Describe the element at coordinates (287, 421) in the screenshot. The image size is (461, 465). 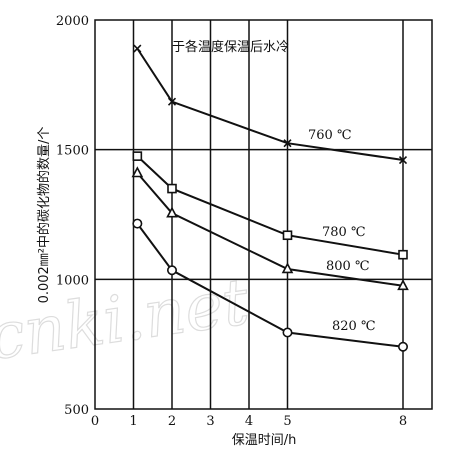
I see `x-tick-label: 5` at that location.